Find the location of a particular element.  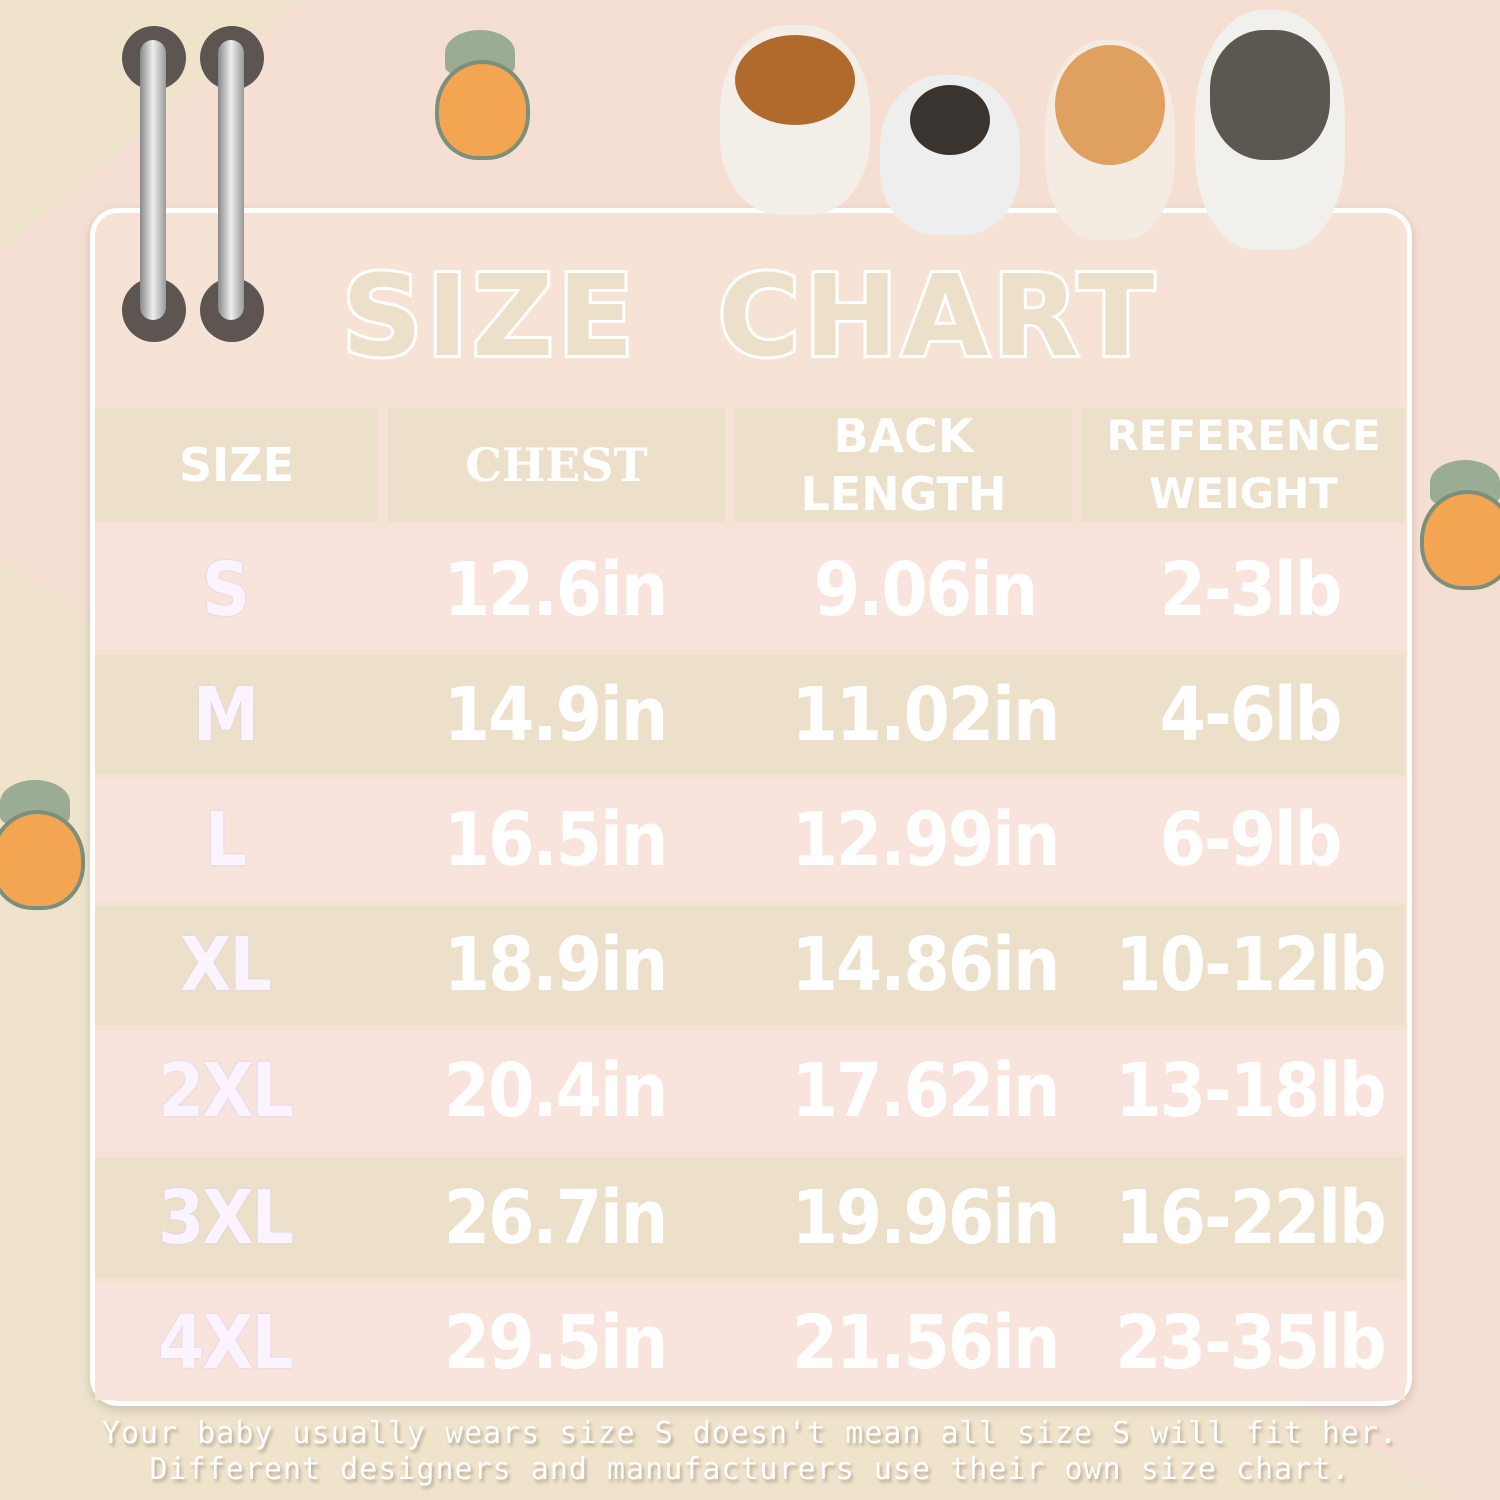

back-length-cell: 12.99in is located at coordinates (926, 840).